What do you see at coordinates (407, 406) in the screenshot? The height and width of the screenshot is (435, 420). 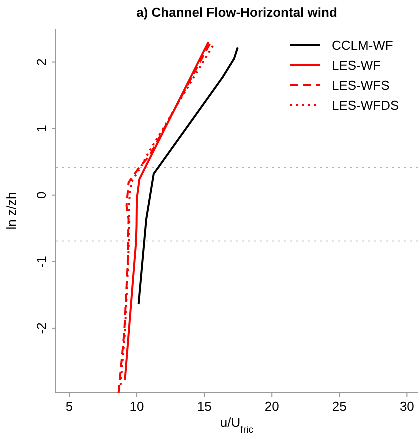 I see `x-tick-label: 30` at bounding box center [407, 406].